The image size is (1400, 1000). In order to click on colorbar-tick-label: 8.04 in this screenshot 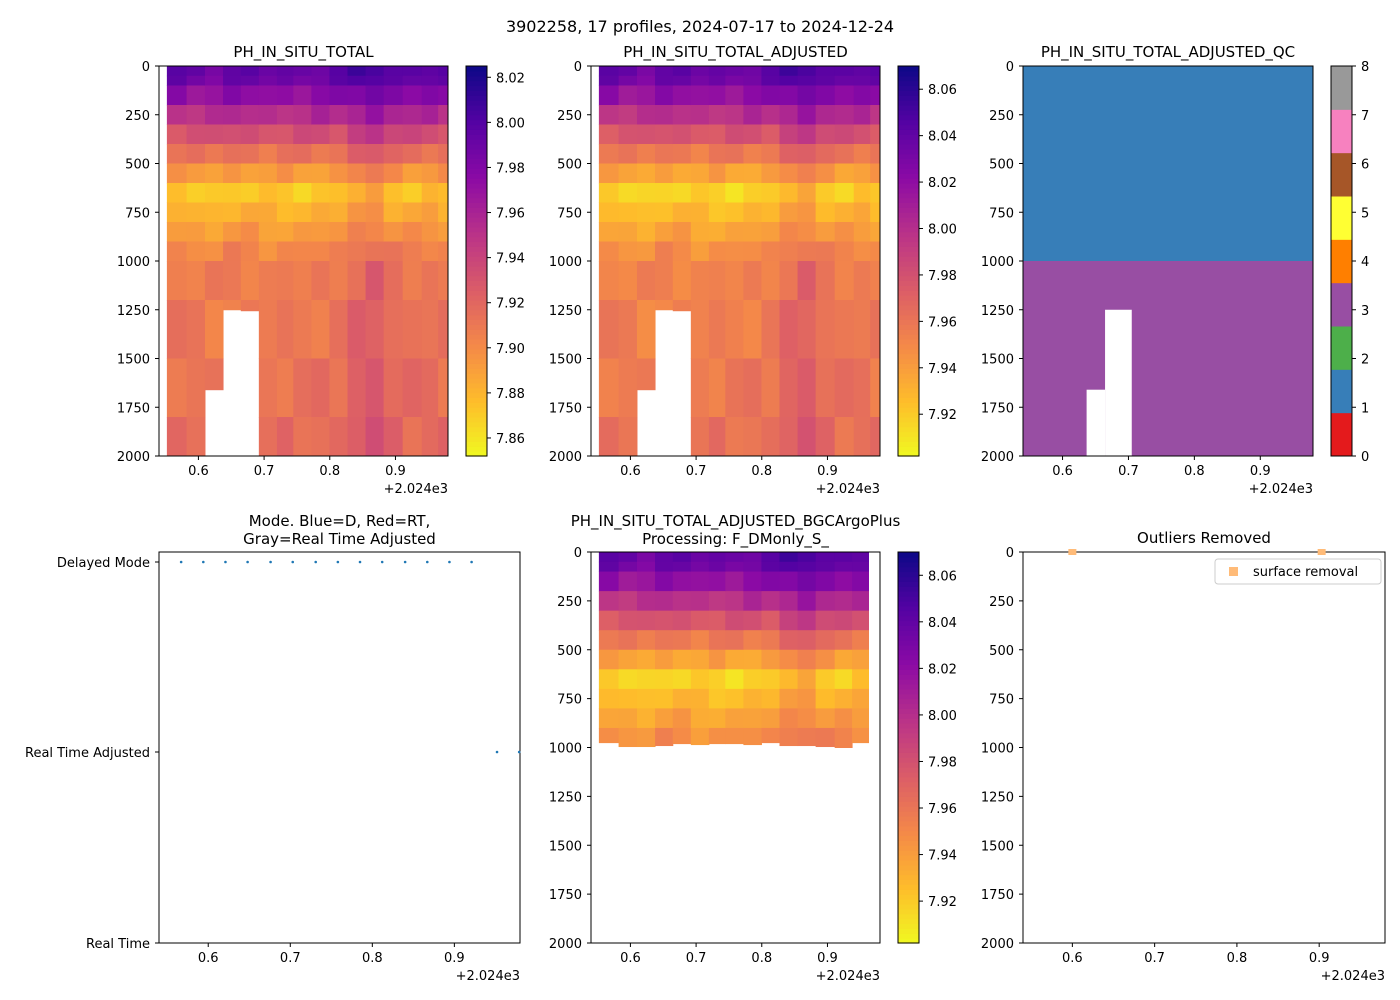, I will do `click(942, 623)`.